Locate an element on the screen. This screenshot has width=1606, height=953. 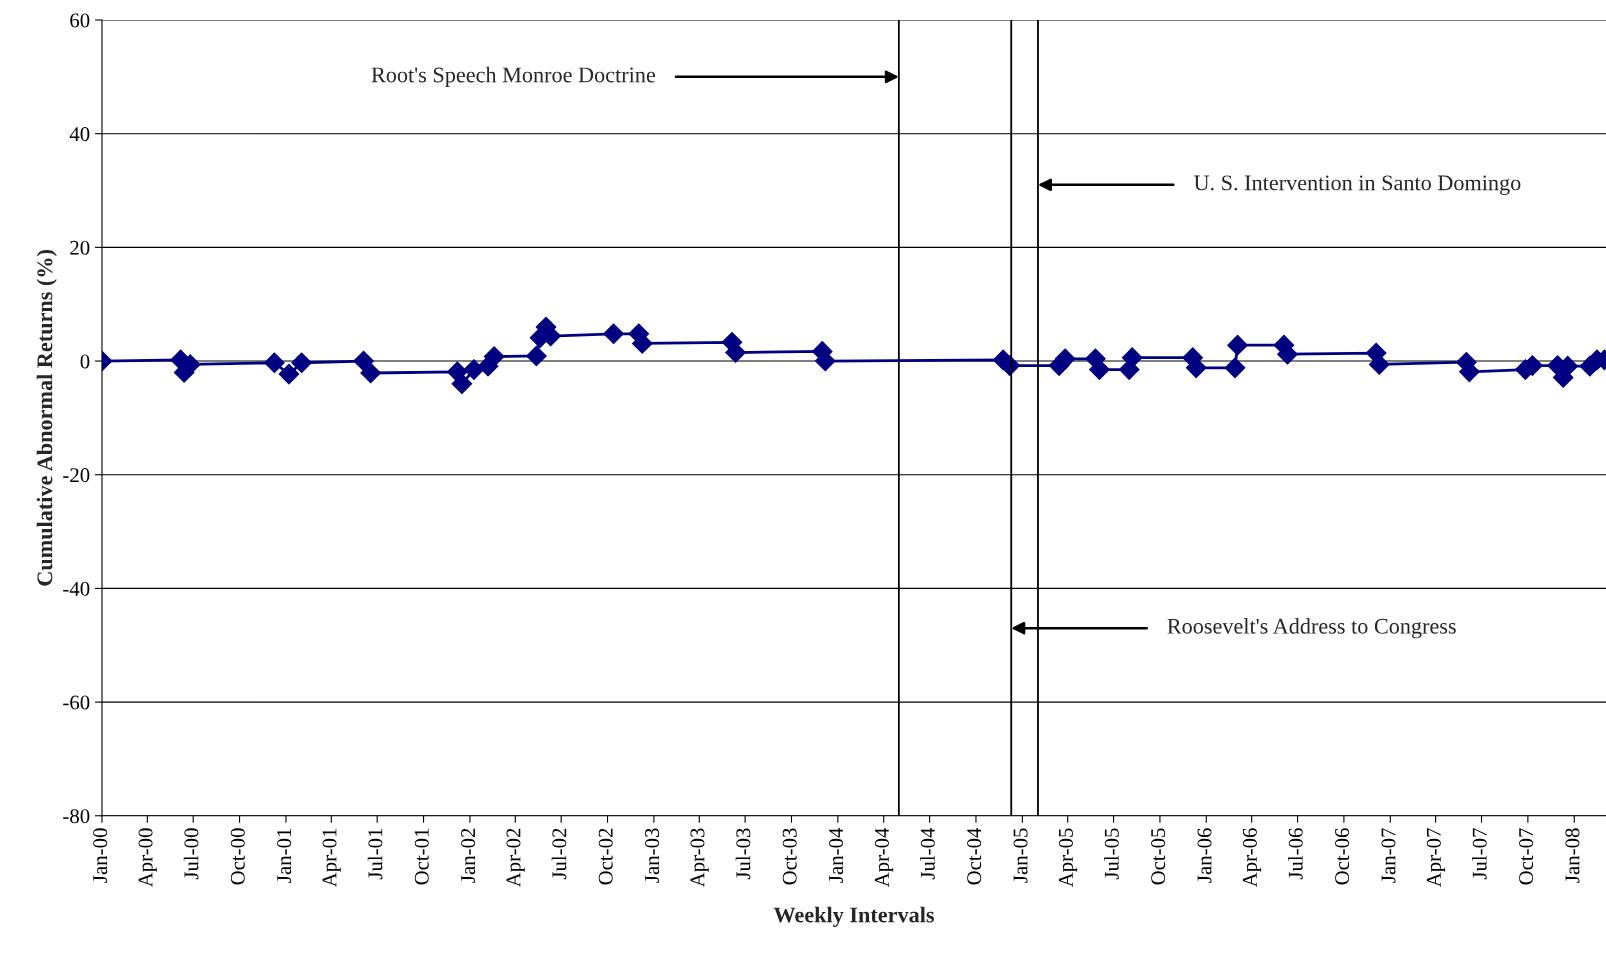
x-tick-label: Jul-01 is located at coordinates (375, 854).